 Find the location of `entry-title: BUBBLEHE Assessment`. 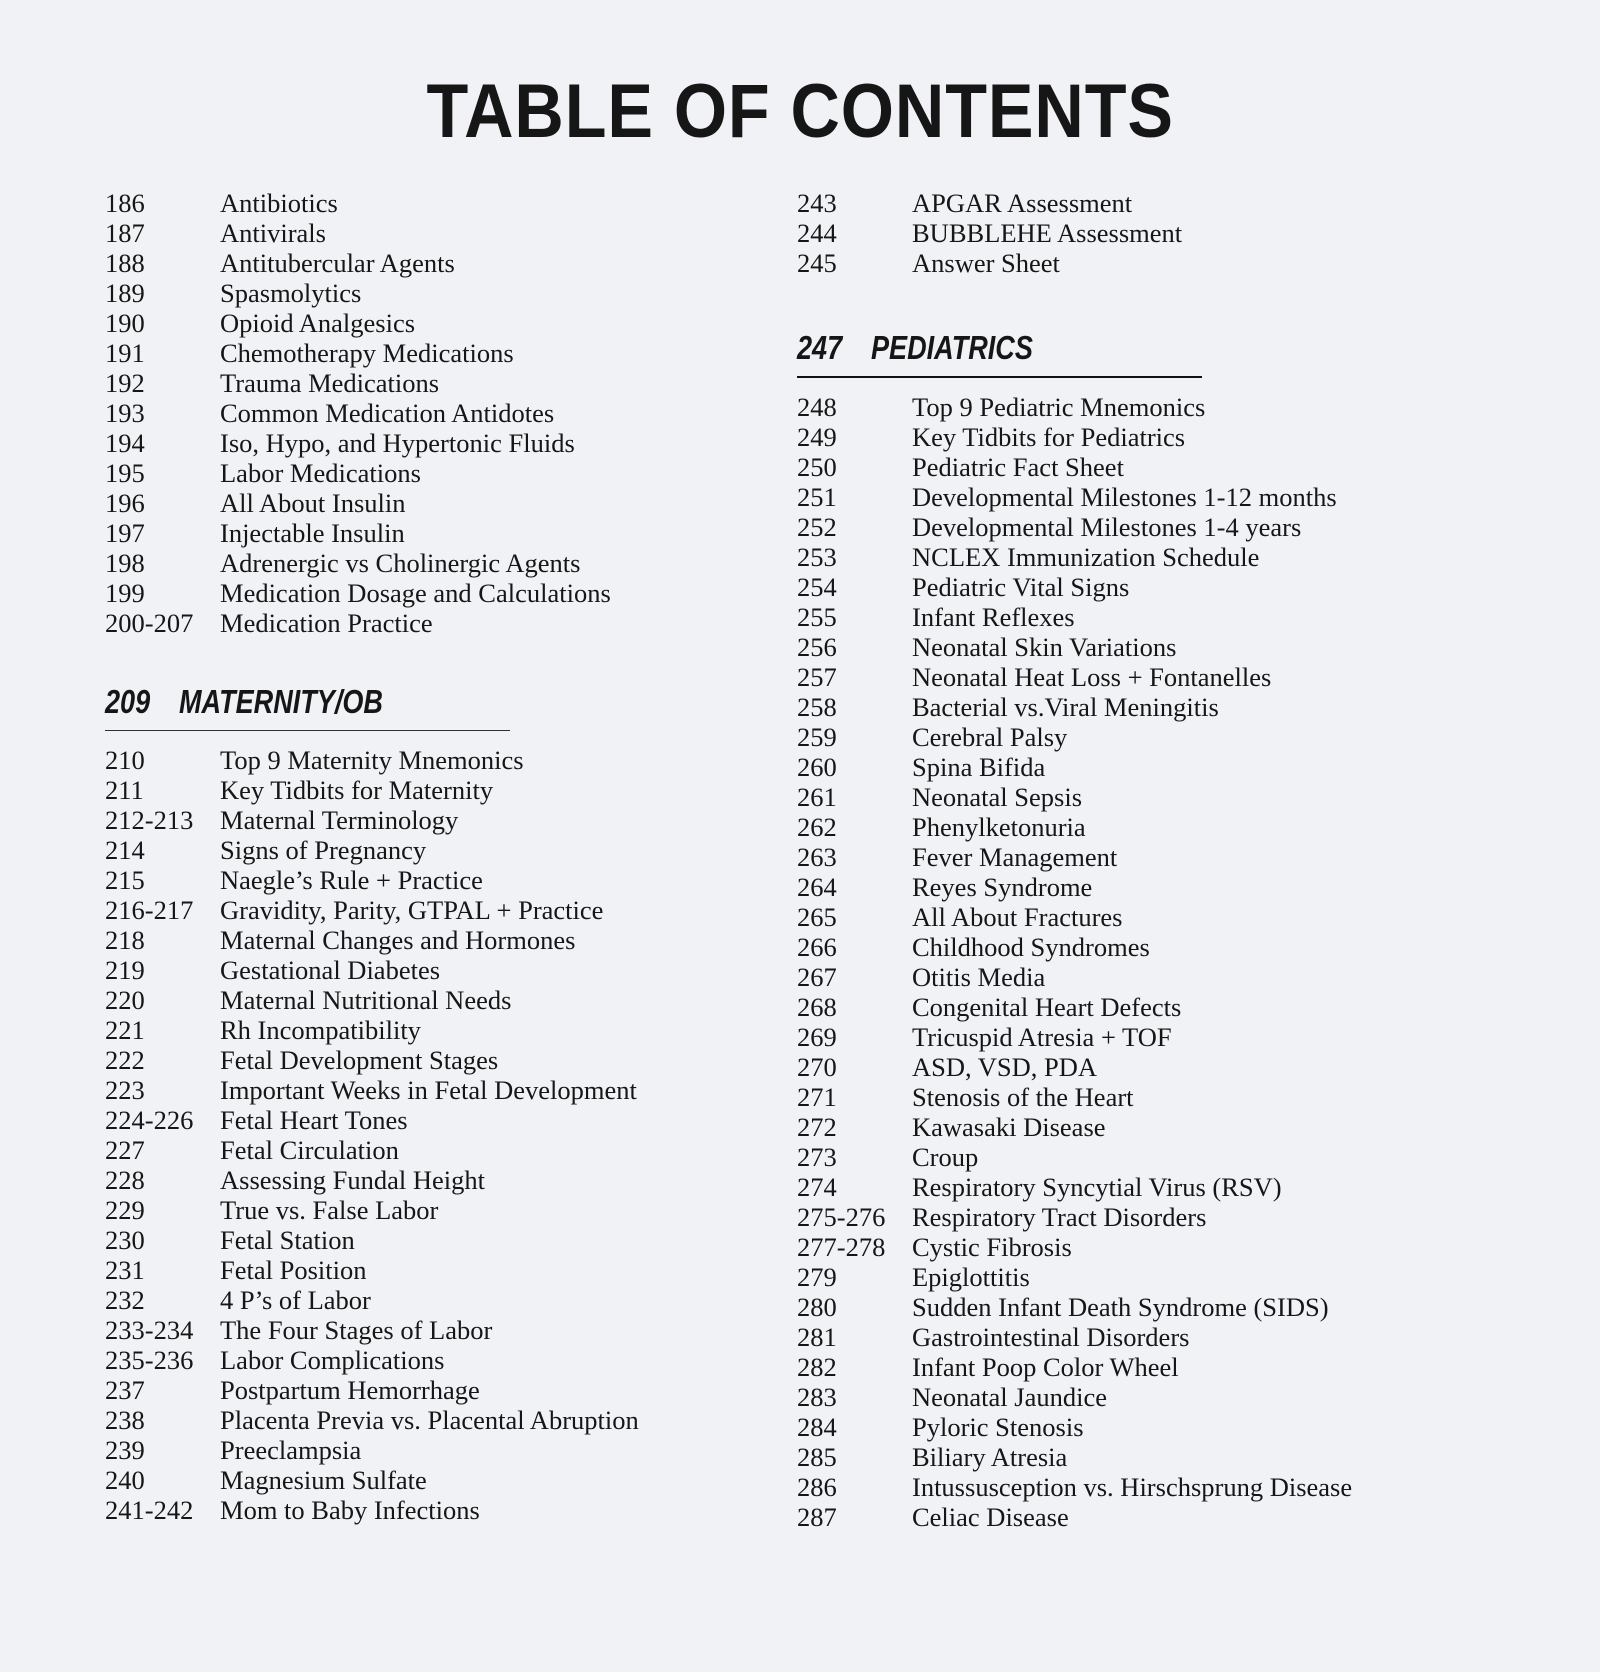

entry-title: BUBBLEHE Assessment is located at coordinates (1047, 233).